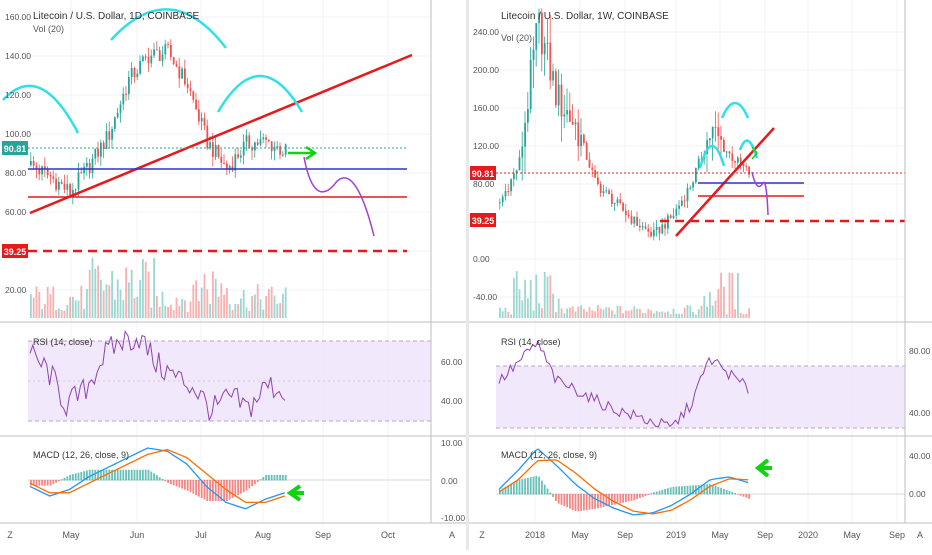  Describe the element at coordinates (484, 184) in the screenshot. I see `right-price-tick-label: 80.00` at that location.